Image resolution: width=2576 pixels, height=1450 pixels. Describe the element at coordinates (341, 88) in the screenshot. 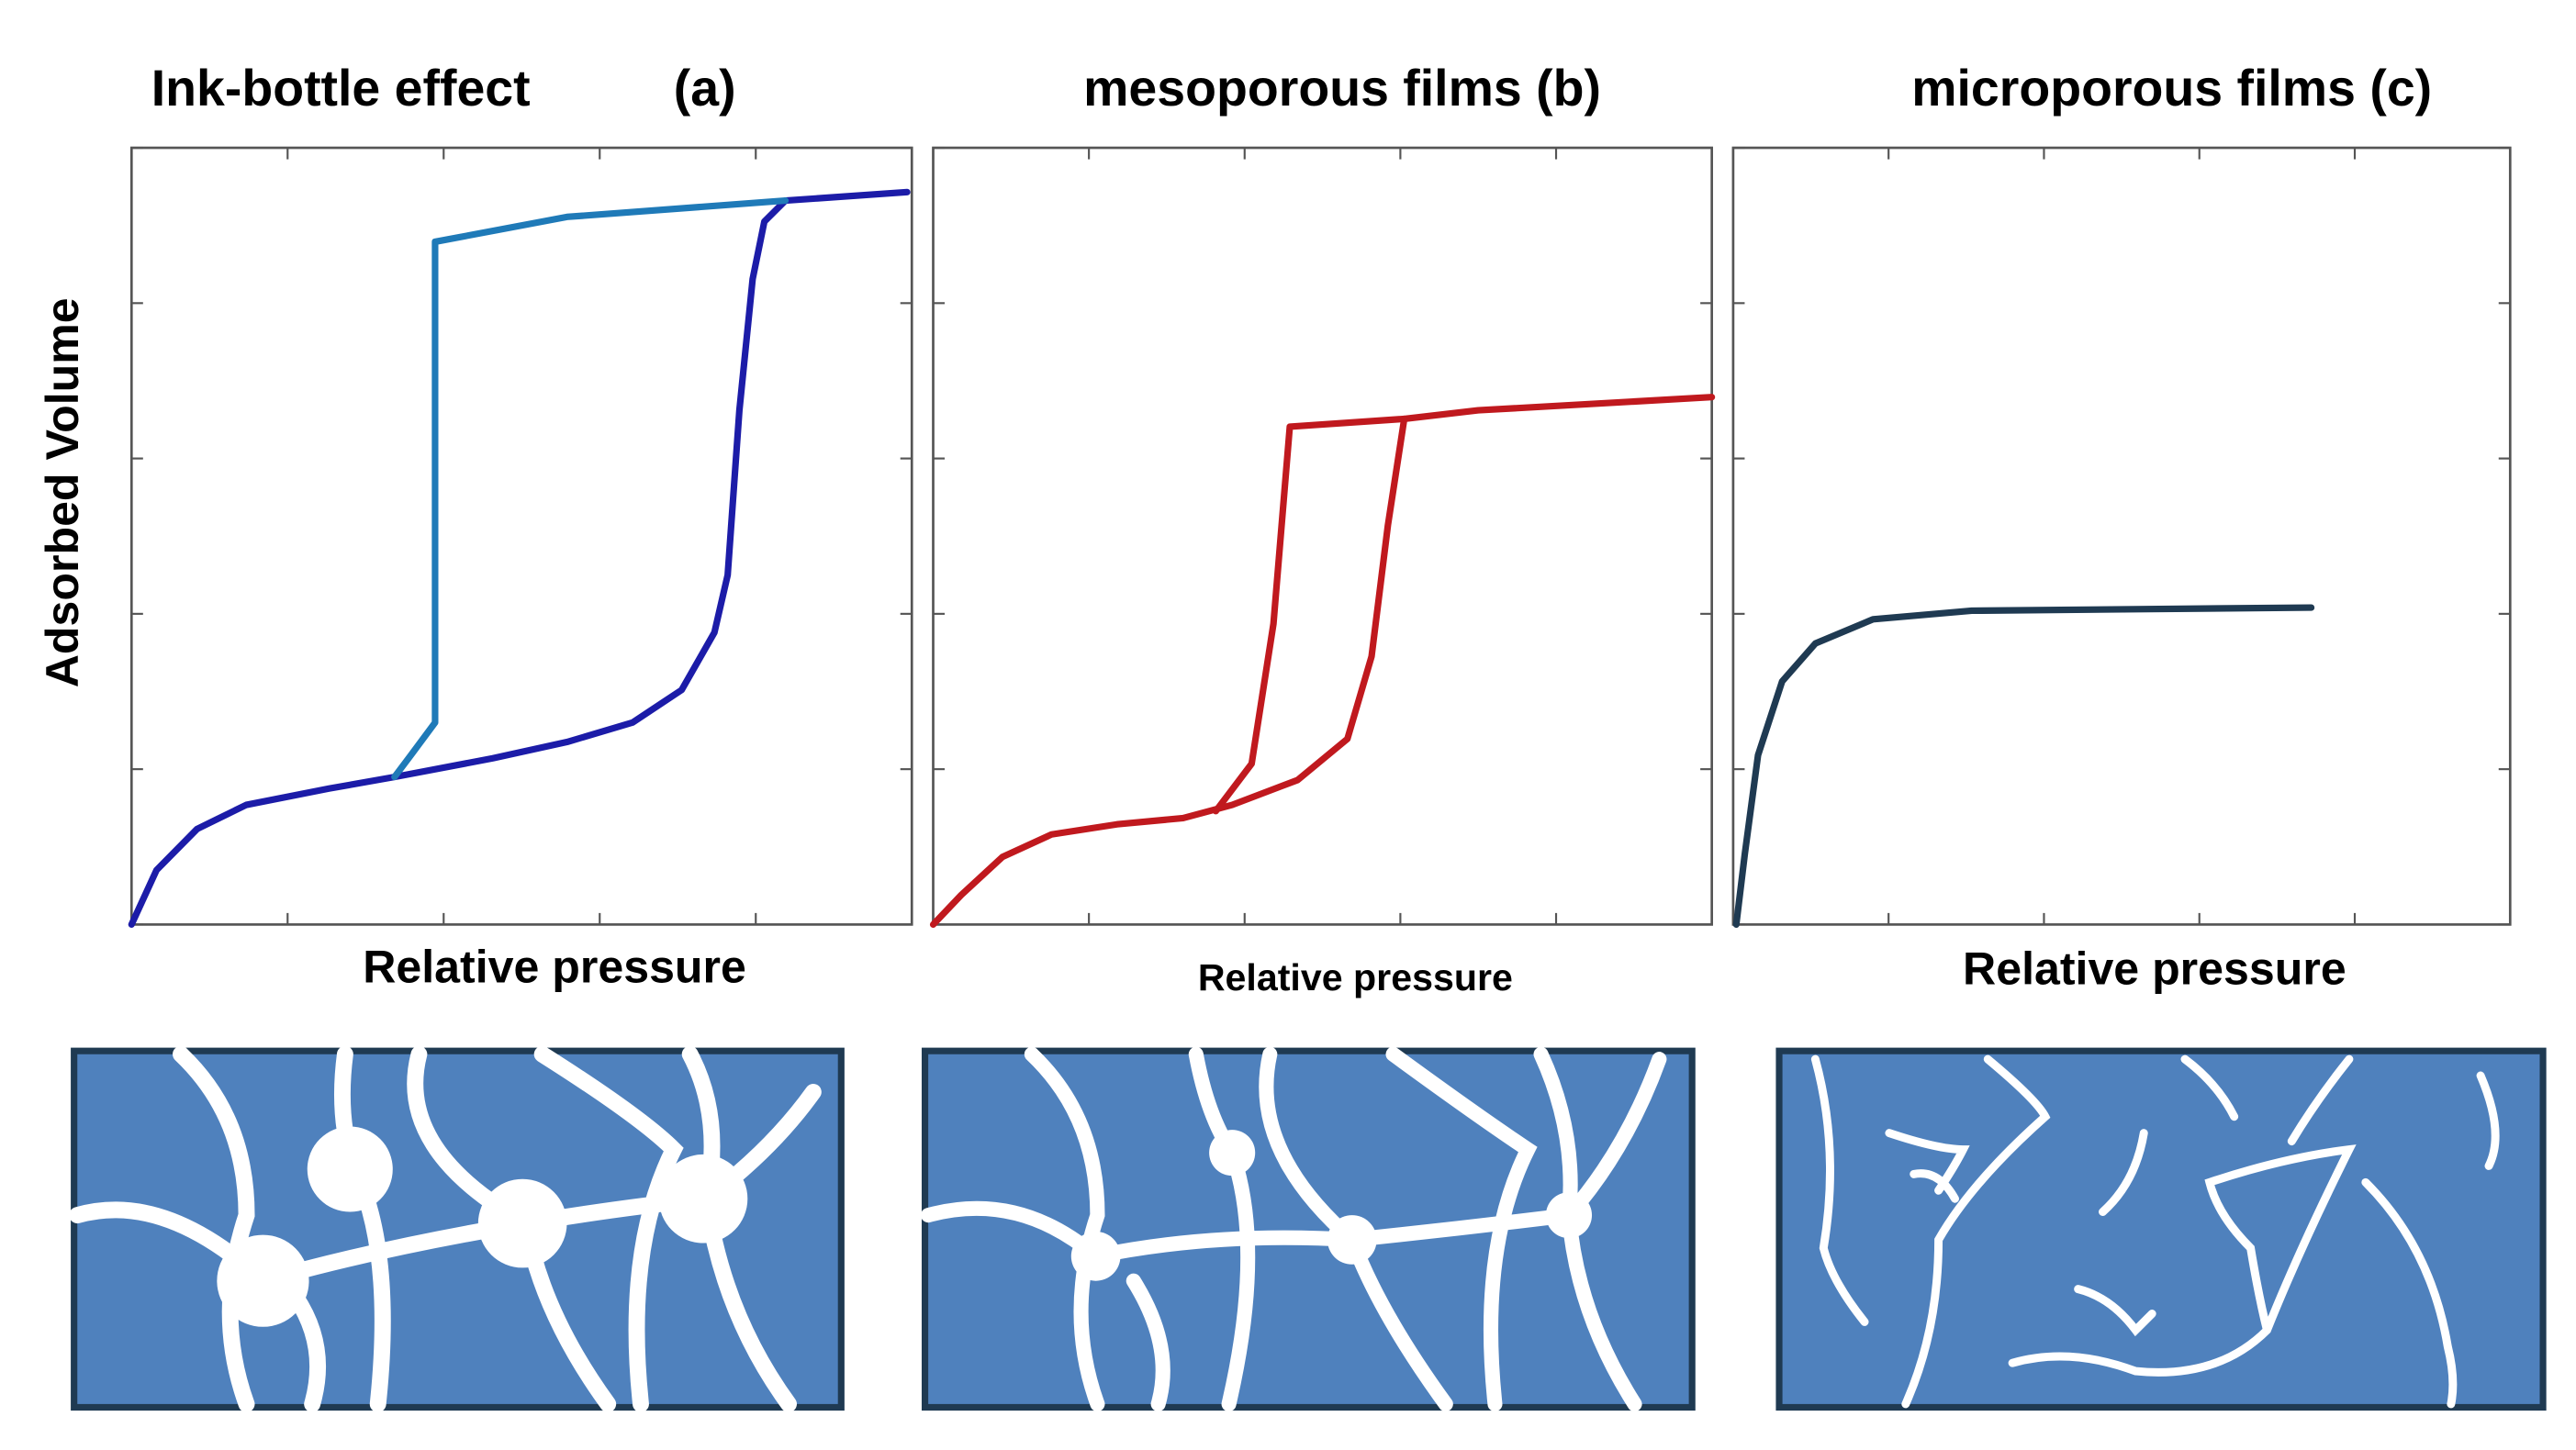

I see `chart-title: Ink-bottle effect` at that location.